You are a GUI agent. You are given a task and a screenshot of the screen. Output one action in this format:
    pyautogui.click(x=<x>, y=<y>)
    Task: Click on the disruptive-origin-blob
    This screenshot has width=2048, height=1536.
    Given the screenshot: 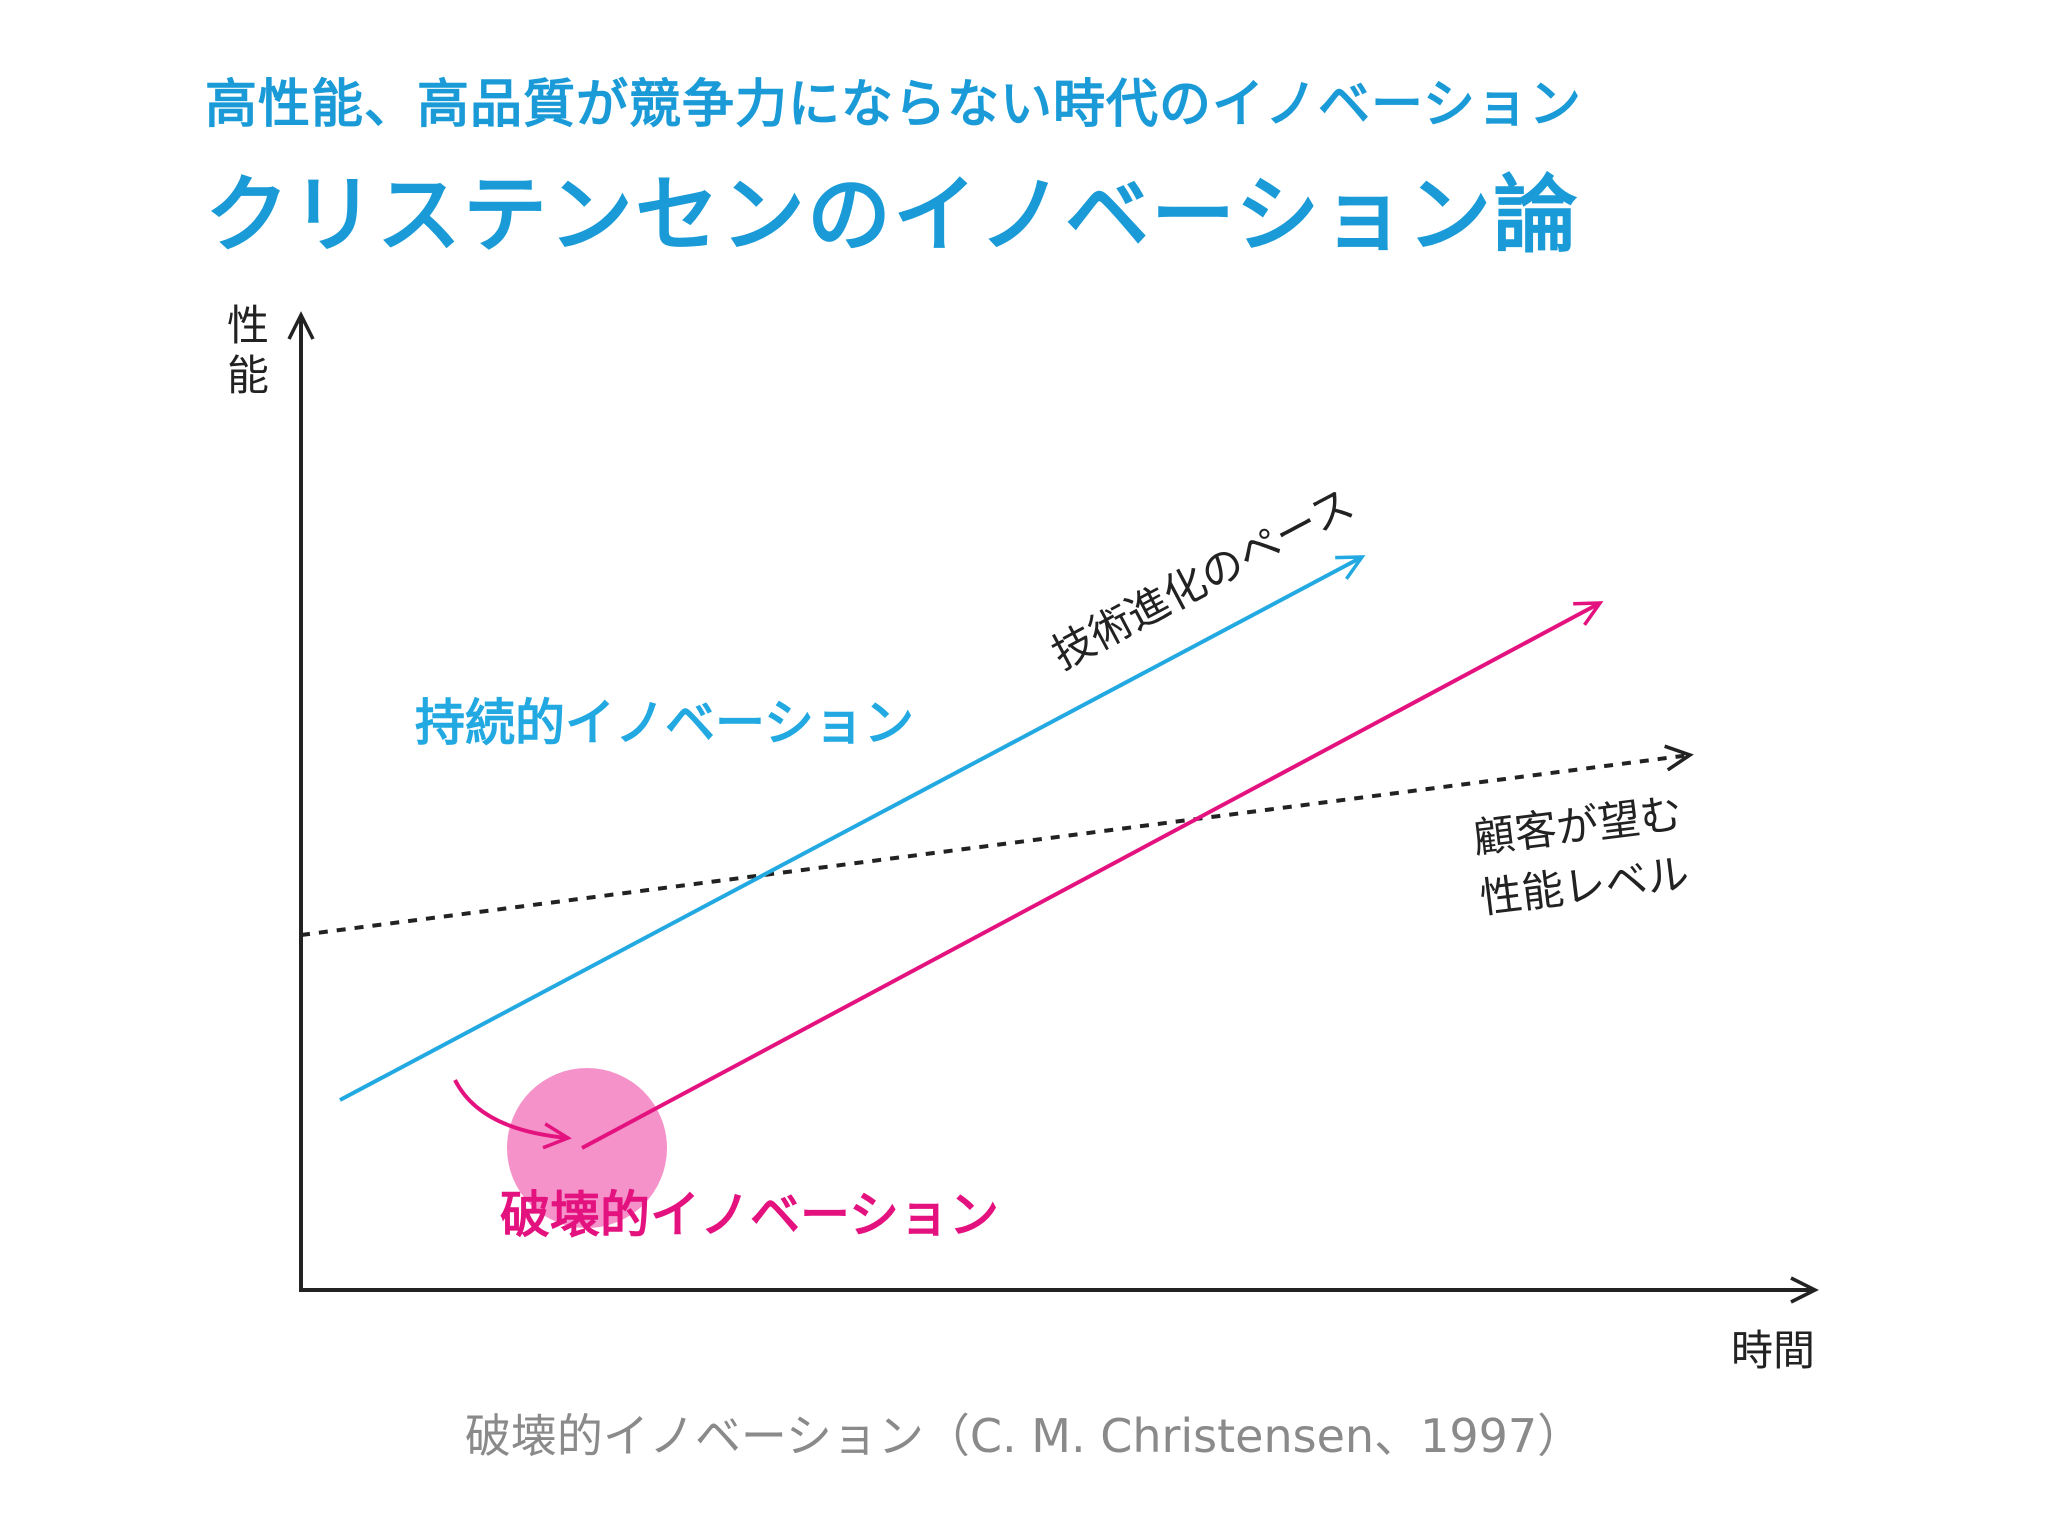 What is the action you would take?
    pyautogui.click(x=587, y=1148)
    